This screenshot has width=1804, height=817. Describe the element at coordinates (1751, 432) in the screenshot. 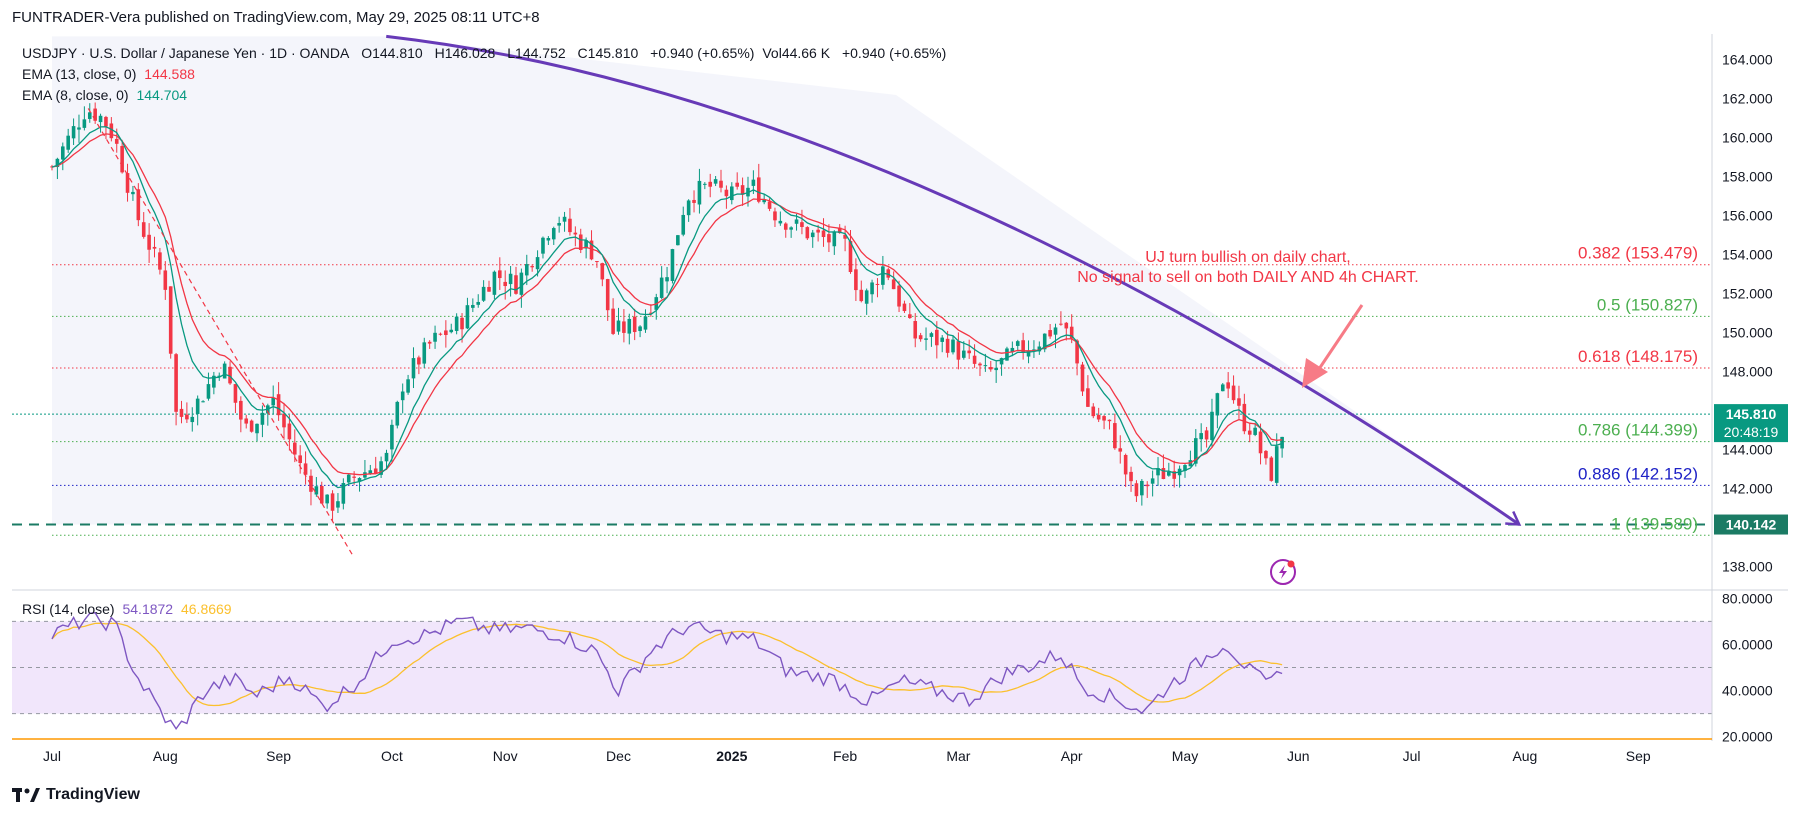

I see `svg-text: 20:48:19` at that location.